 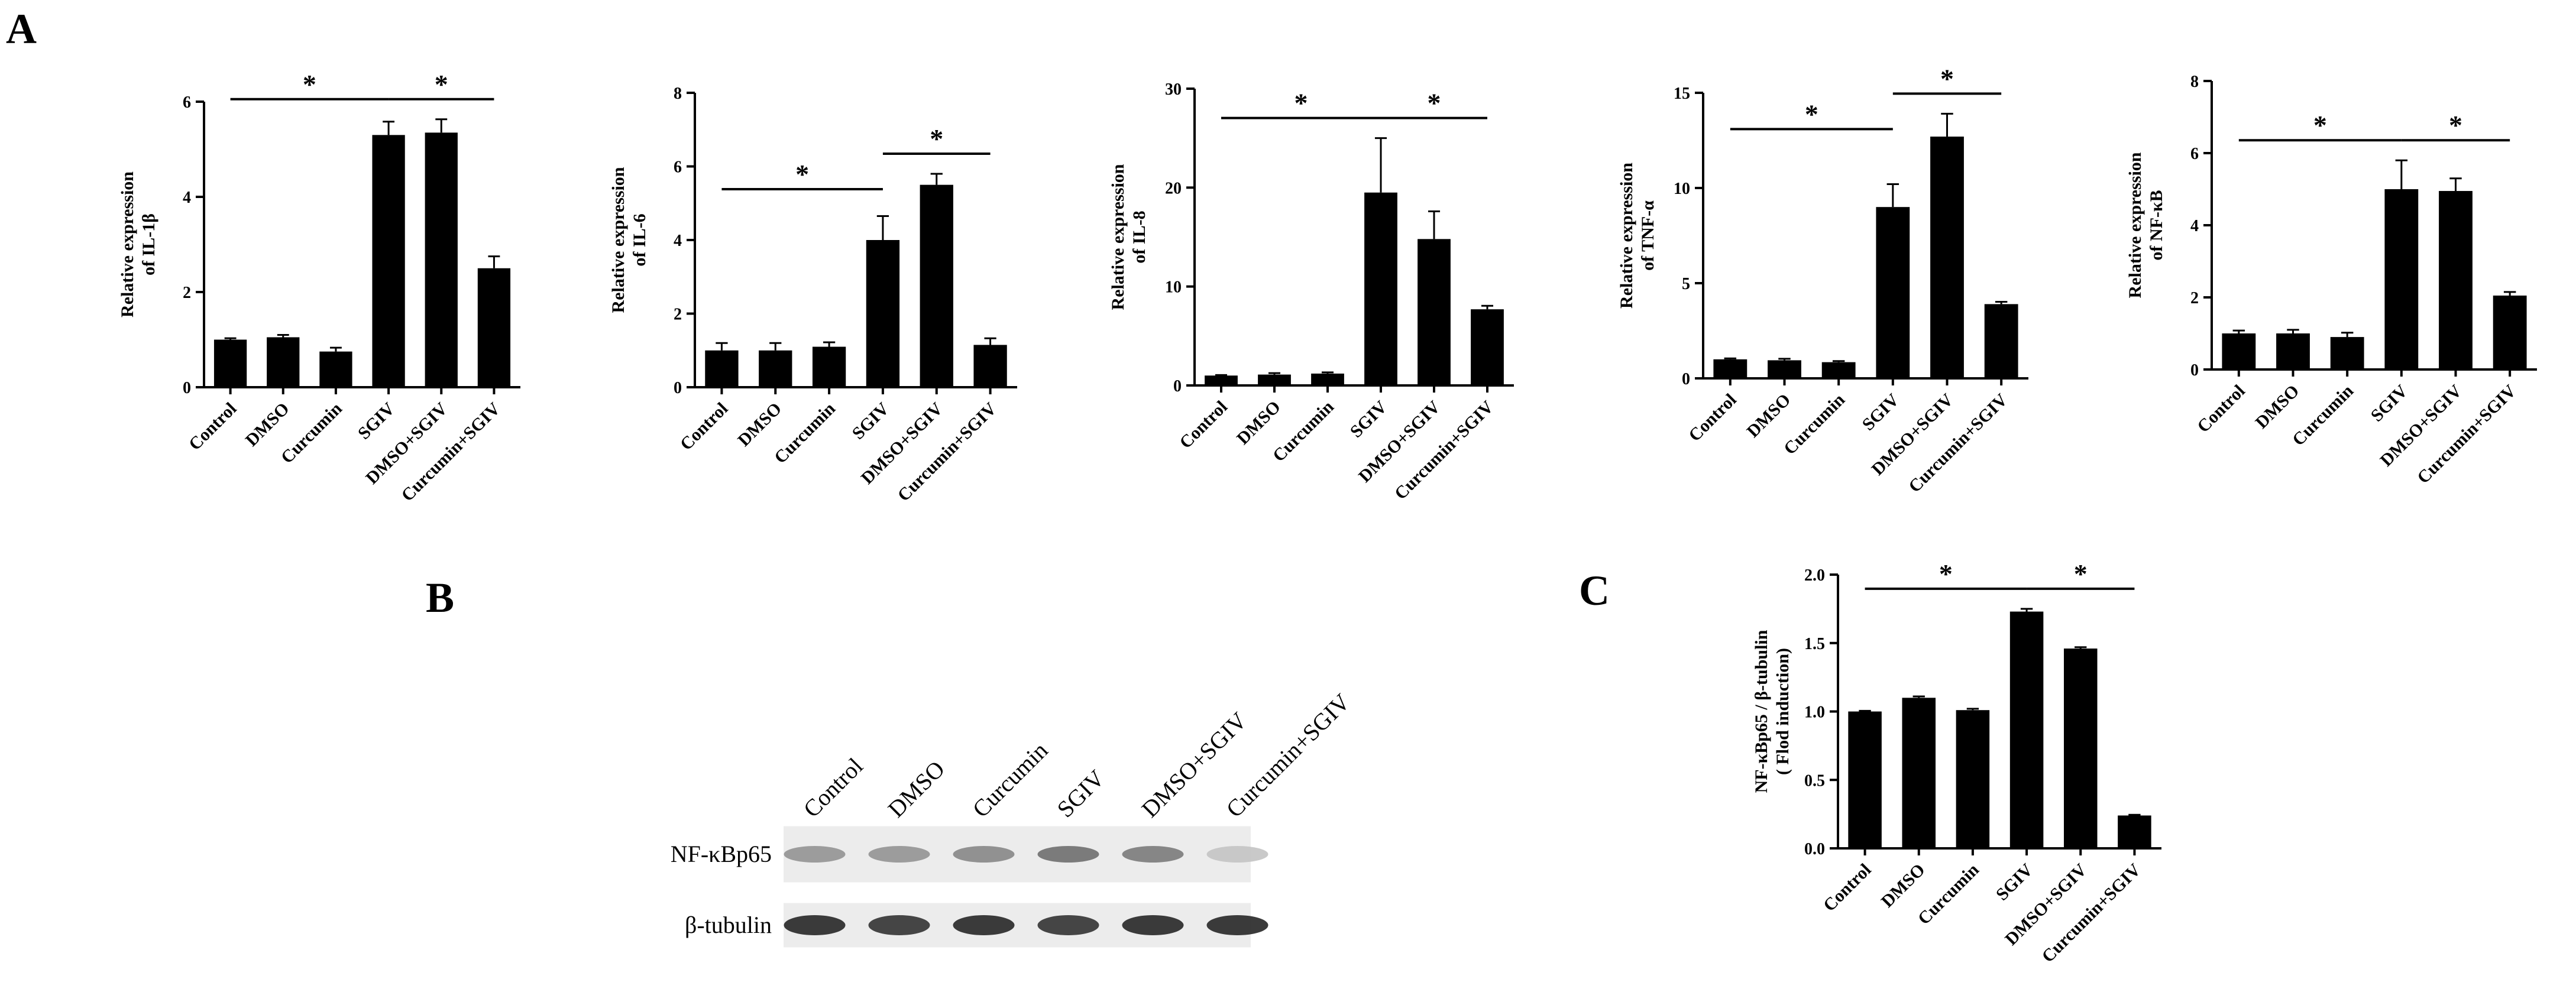 What do you see at coordinates (1173, 89) in the screenshot?
I see `y-tick-label: 30` at bounding box center [1173, 89].